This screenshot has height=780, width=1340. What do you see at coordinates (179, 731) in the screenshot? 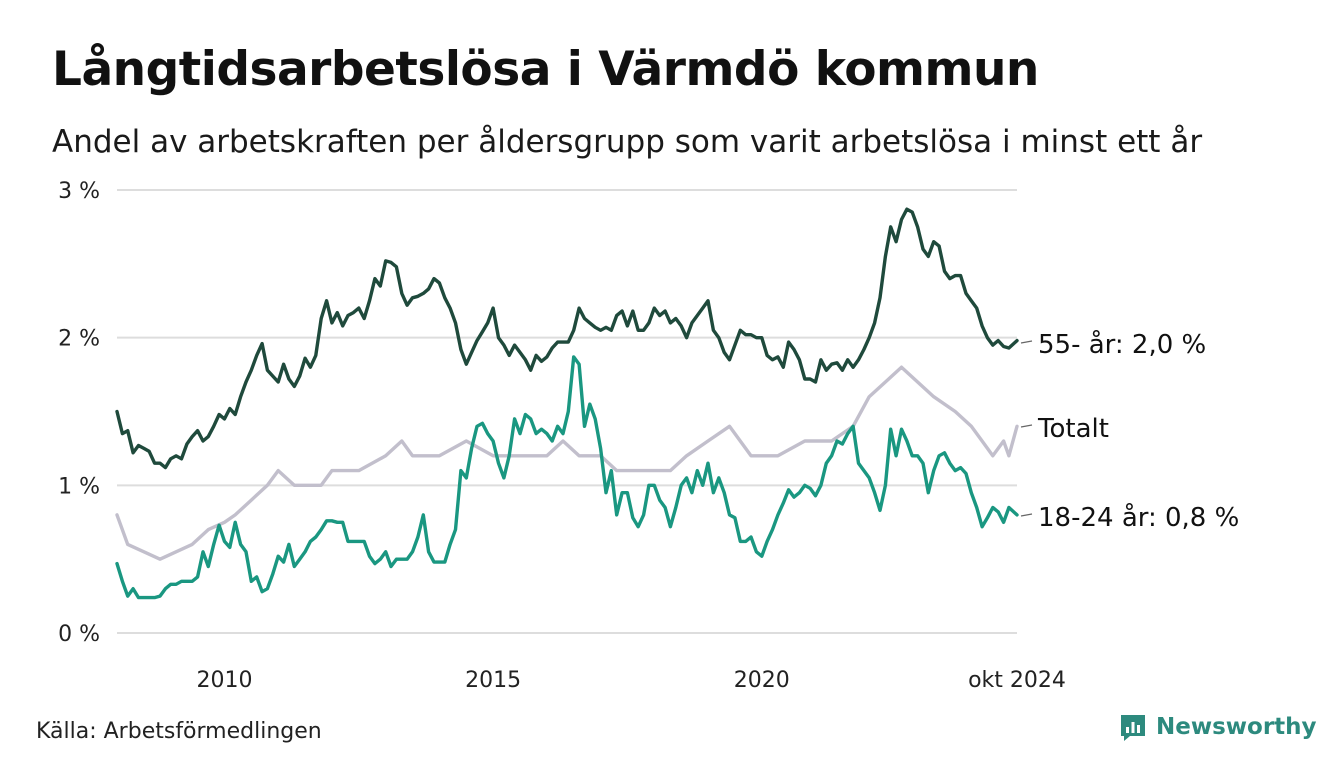
I see `source-note: Källa: Arbetsförmedlingen` at bounding box center [179, 731].